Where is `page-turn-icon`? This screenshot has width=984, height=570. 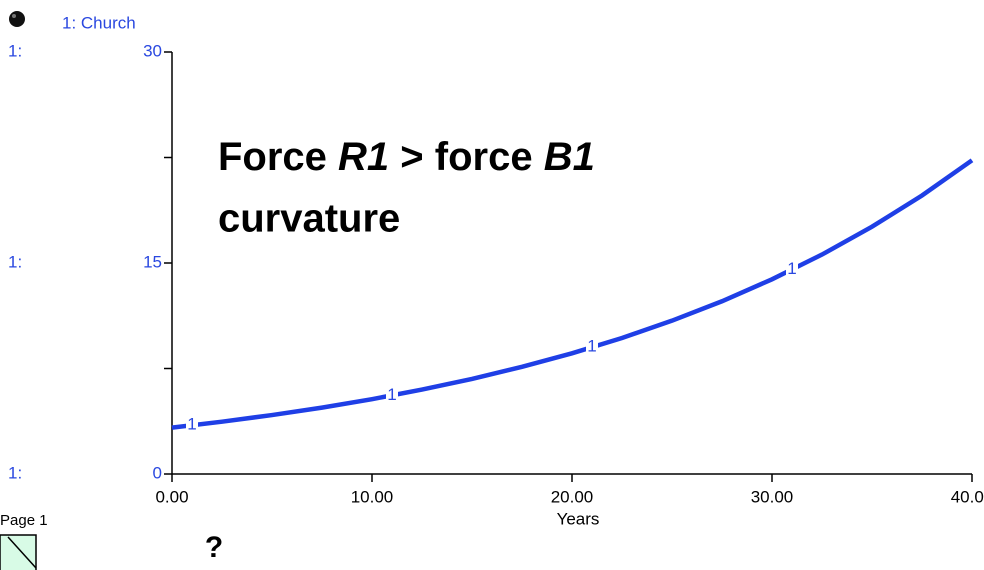
page-turn-icon is located at coordinates (18, 552).